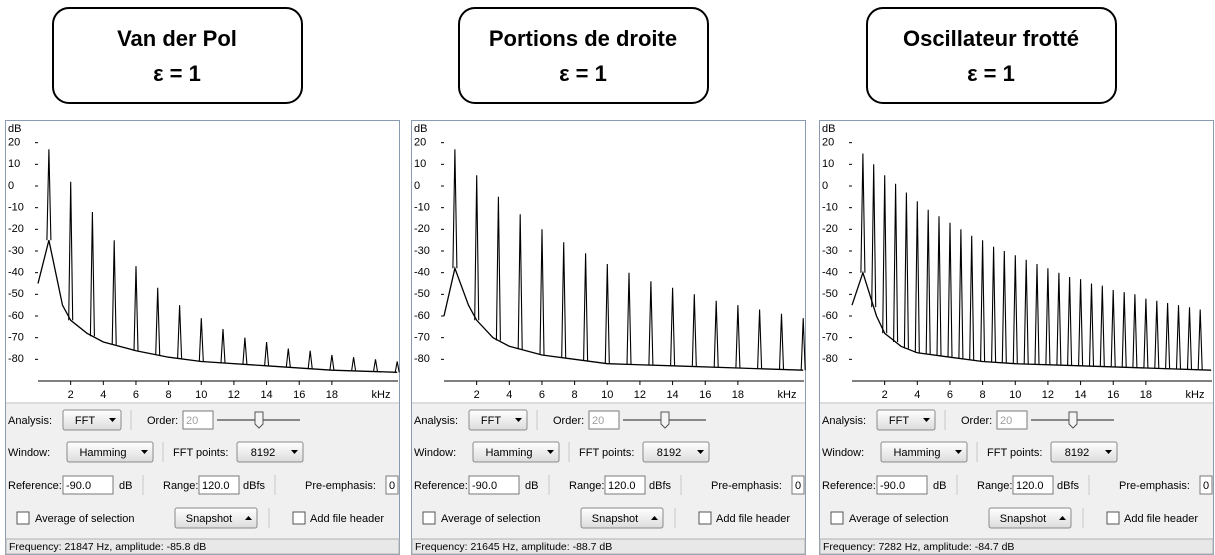 The height and width of the screenshot is (555, 1215). Describe the element at coordinates (830, 251) in the screenshot. I see `y-tick-label: -30` at that location.